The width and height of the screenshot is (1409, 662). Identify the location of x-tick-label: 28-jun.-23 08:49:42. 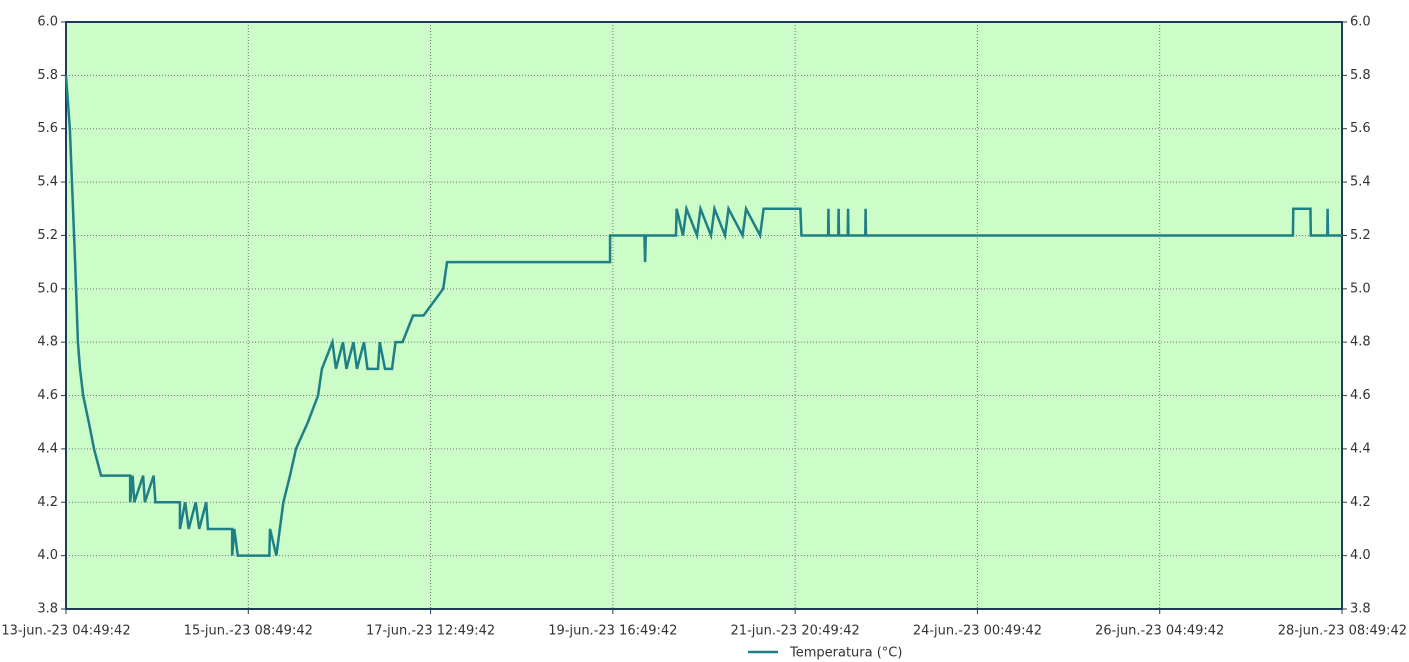
(1342, 631).